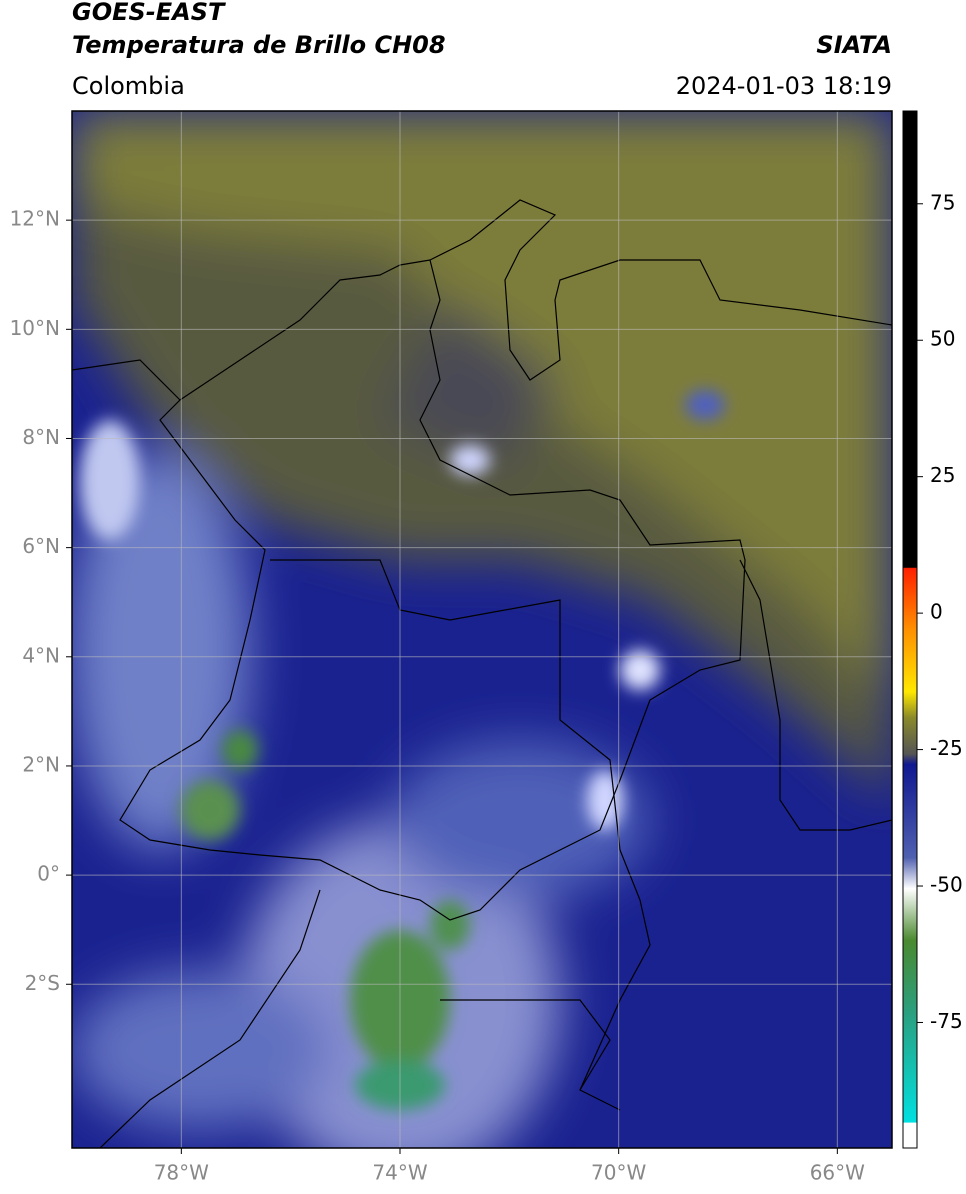 The height and width of the screenshot is (1194, 966). Describe the element at coordinates (259, 45) in the screenshot. I see `subtitle: Temperatura de Brillo CH08` at that location.